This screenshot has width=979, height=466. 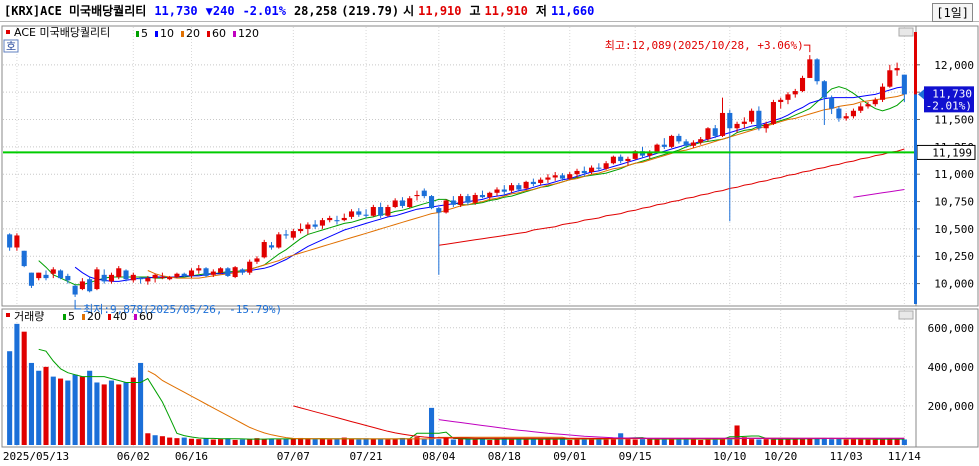 I want to click on price-change: ▼240, so click(x=220, y=10).